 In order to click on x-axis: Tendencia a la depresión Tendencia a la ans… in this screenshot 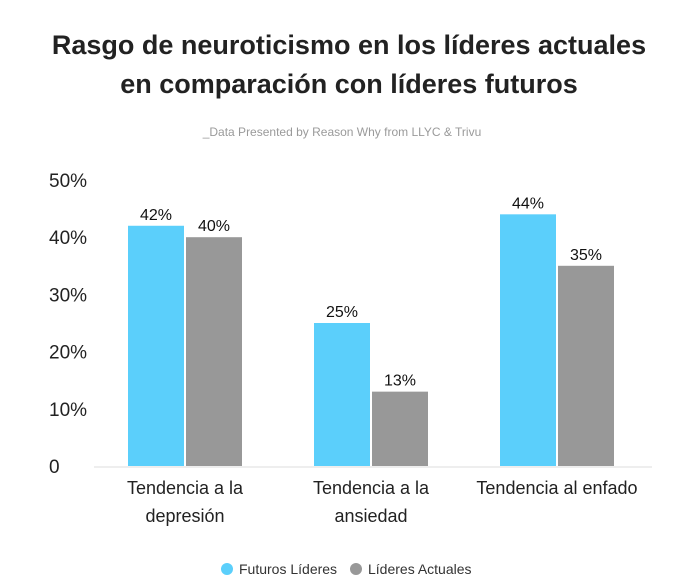, I will do `click(382, 502)`.